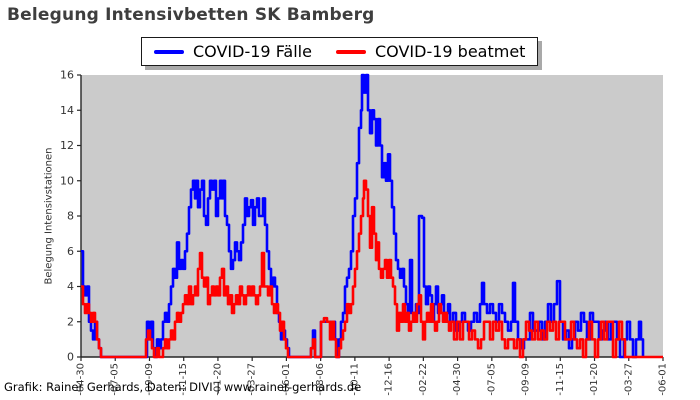 This screenshot has height=400, width=700. Describe the element at coordinates (169, 51) in the screenshot. I see `cases-line-swatch` at that location.